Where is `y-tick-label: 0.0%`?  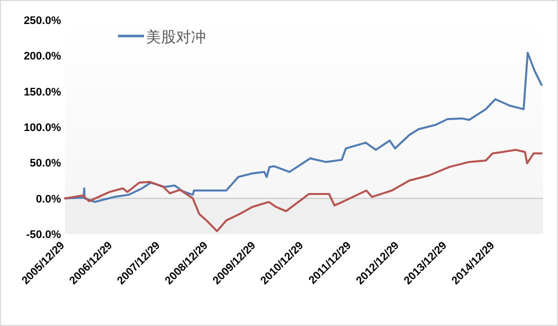 y-tick-label: 0.0% is located at coordinates (49, 199).